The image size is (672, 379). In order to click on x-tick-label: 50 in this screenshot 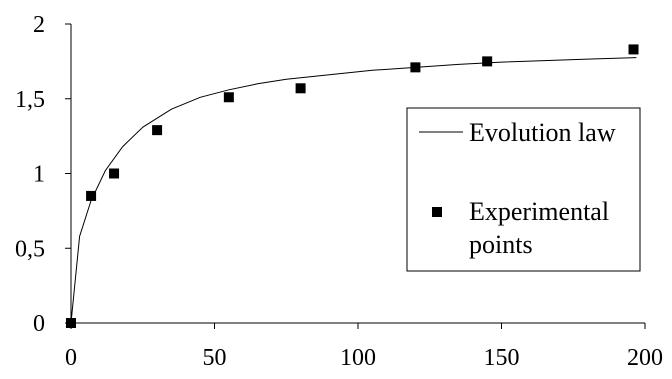, I will do `click(215, 358)`.